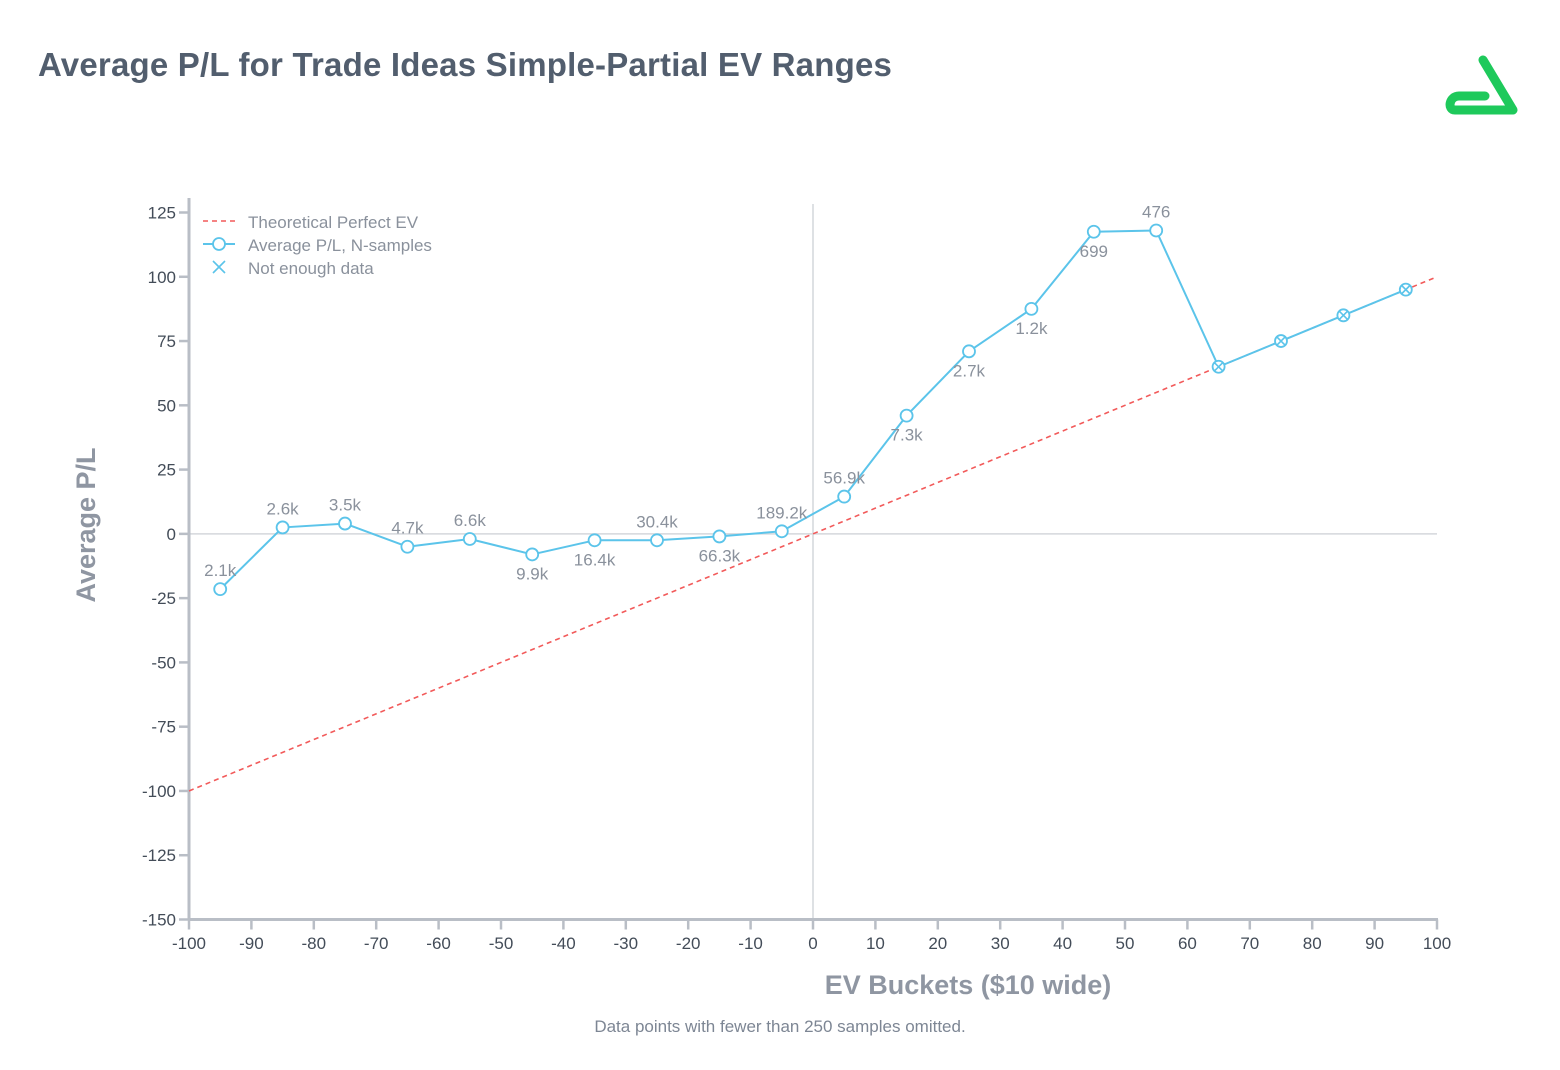 This screenshot has height=1070, width=1560. What do you see at coordinates (782, 512) in the screenshot?
I see `data-label: 189.2k` at bounding box center [782, 512].